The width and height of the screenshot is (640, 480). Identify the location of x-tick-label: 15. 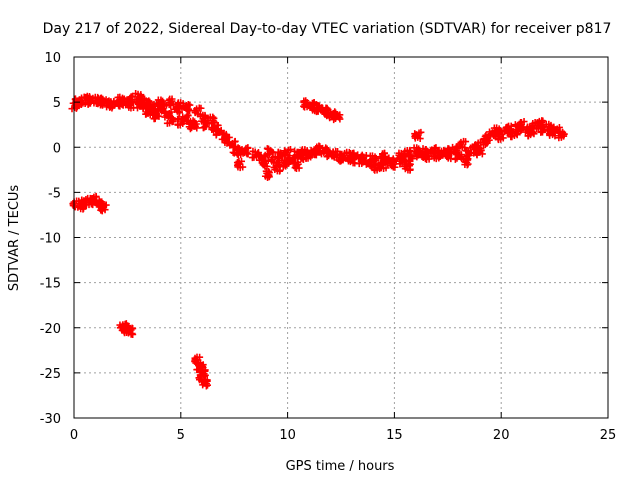
(394, 435).